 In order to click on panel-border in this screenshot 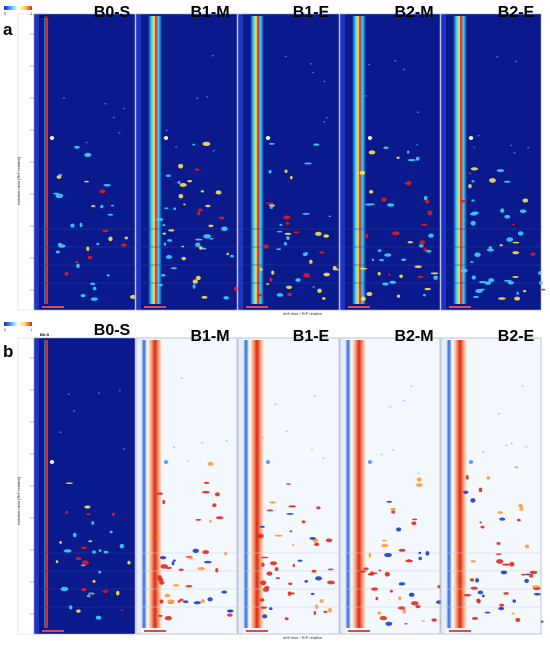, I will do `click(491, 162)`.